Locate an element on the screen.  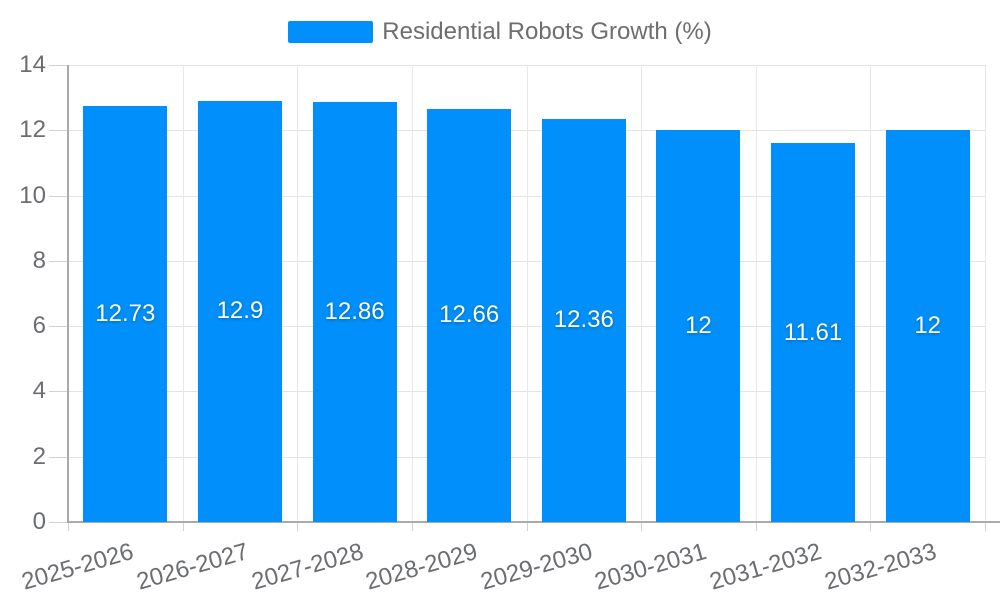
y-axis-tick-label: 10 is located at coordinates (32, 195).